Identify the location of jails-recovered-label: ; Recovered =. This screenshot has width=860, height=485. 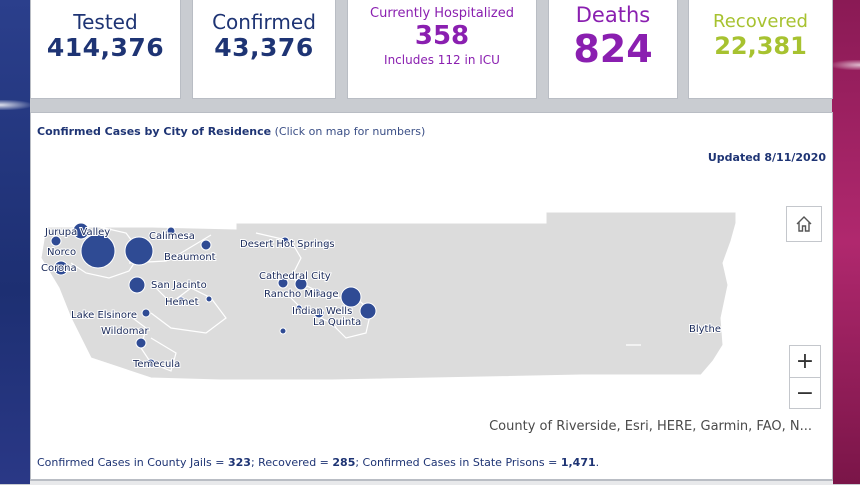
(291, 462).